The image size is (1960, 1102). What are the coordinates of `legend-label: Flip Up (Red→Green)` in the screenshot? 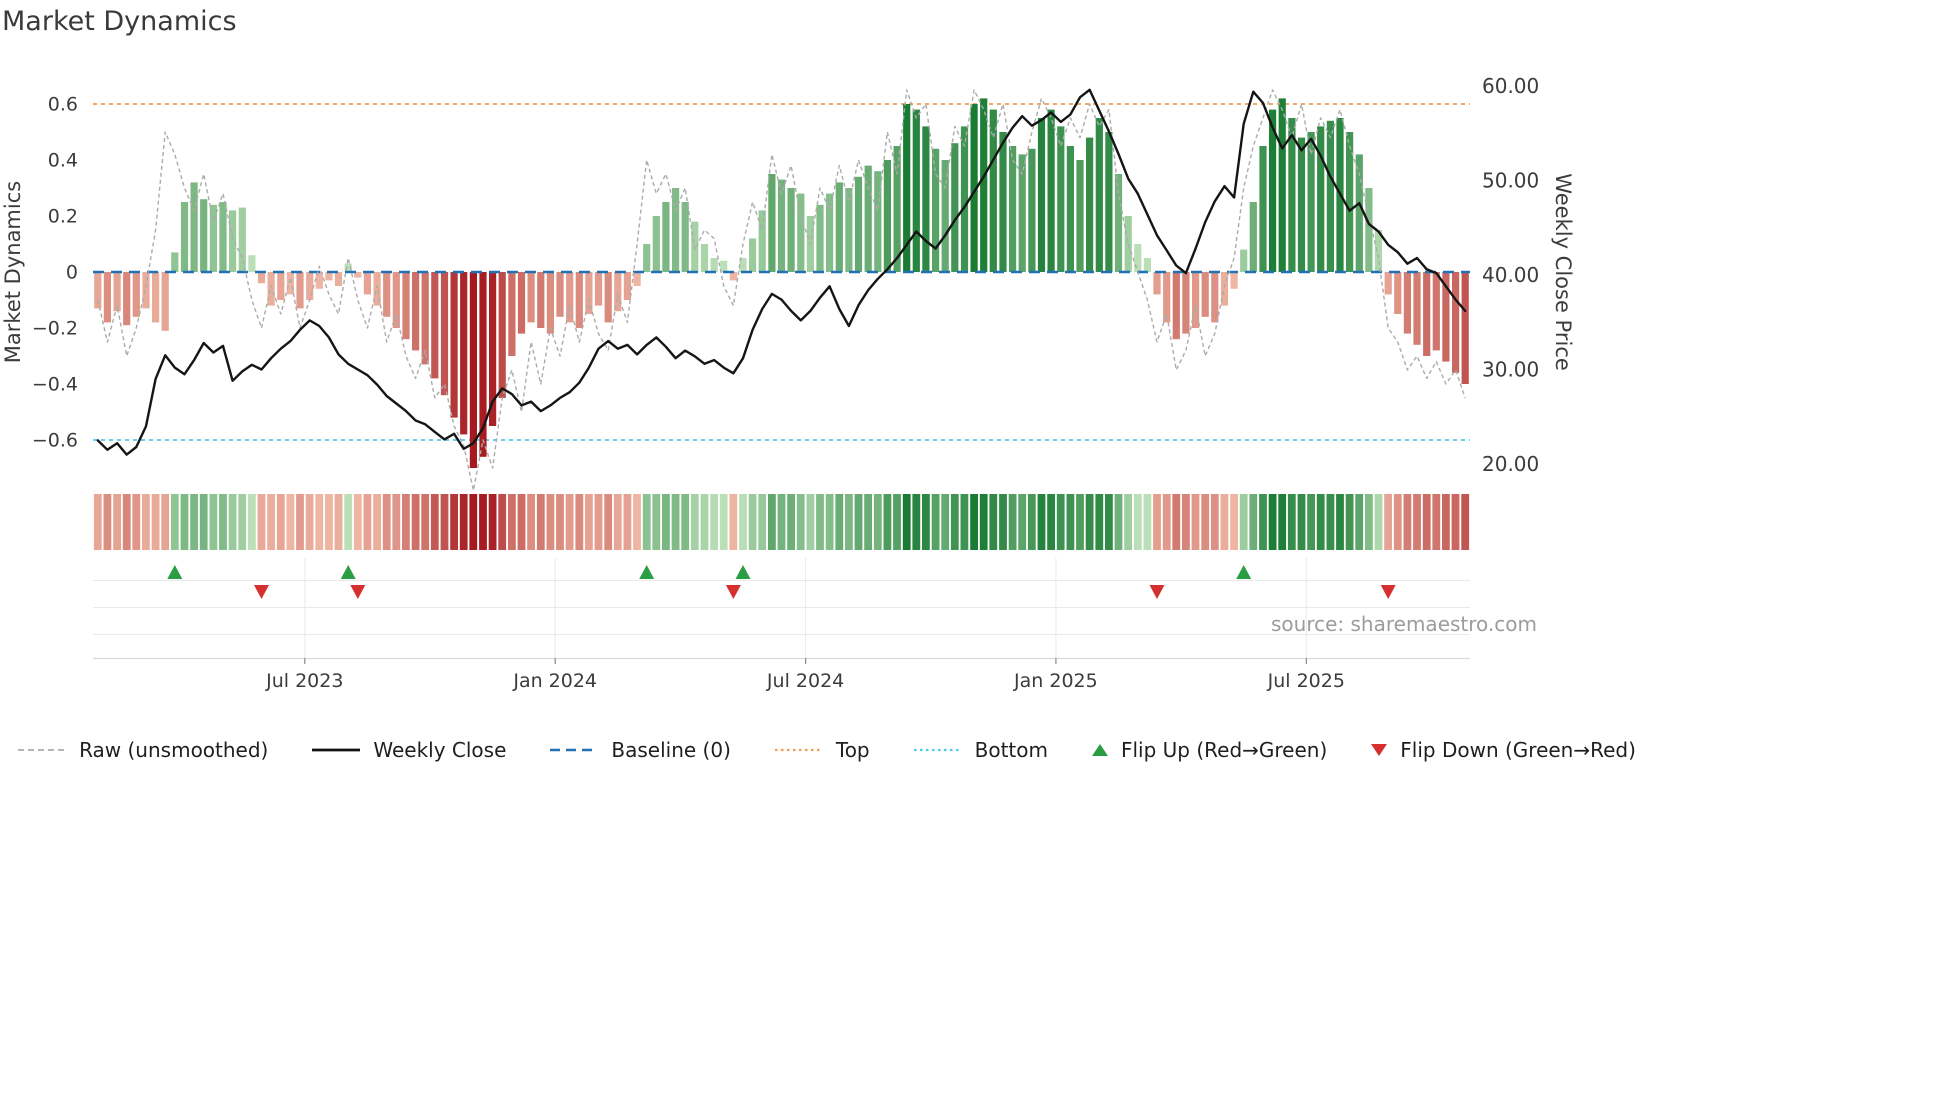 It's located at (1224, 750).